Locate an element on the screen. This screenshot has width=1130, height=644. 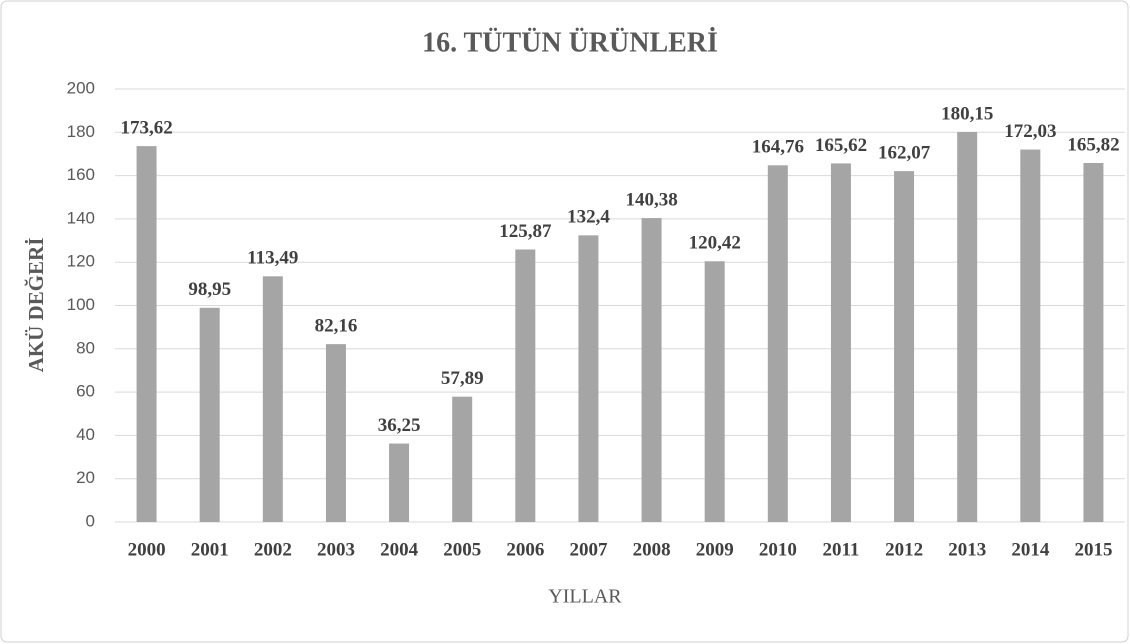
data-label: 82,16 is located at coordinates (336, 325).